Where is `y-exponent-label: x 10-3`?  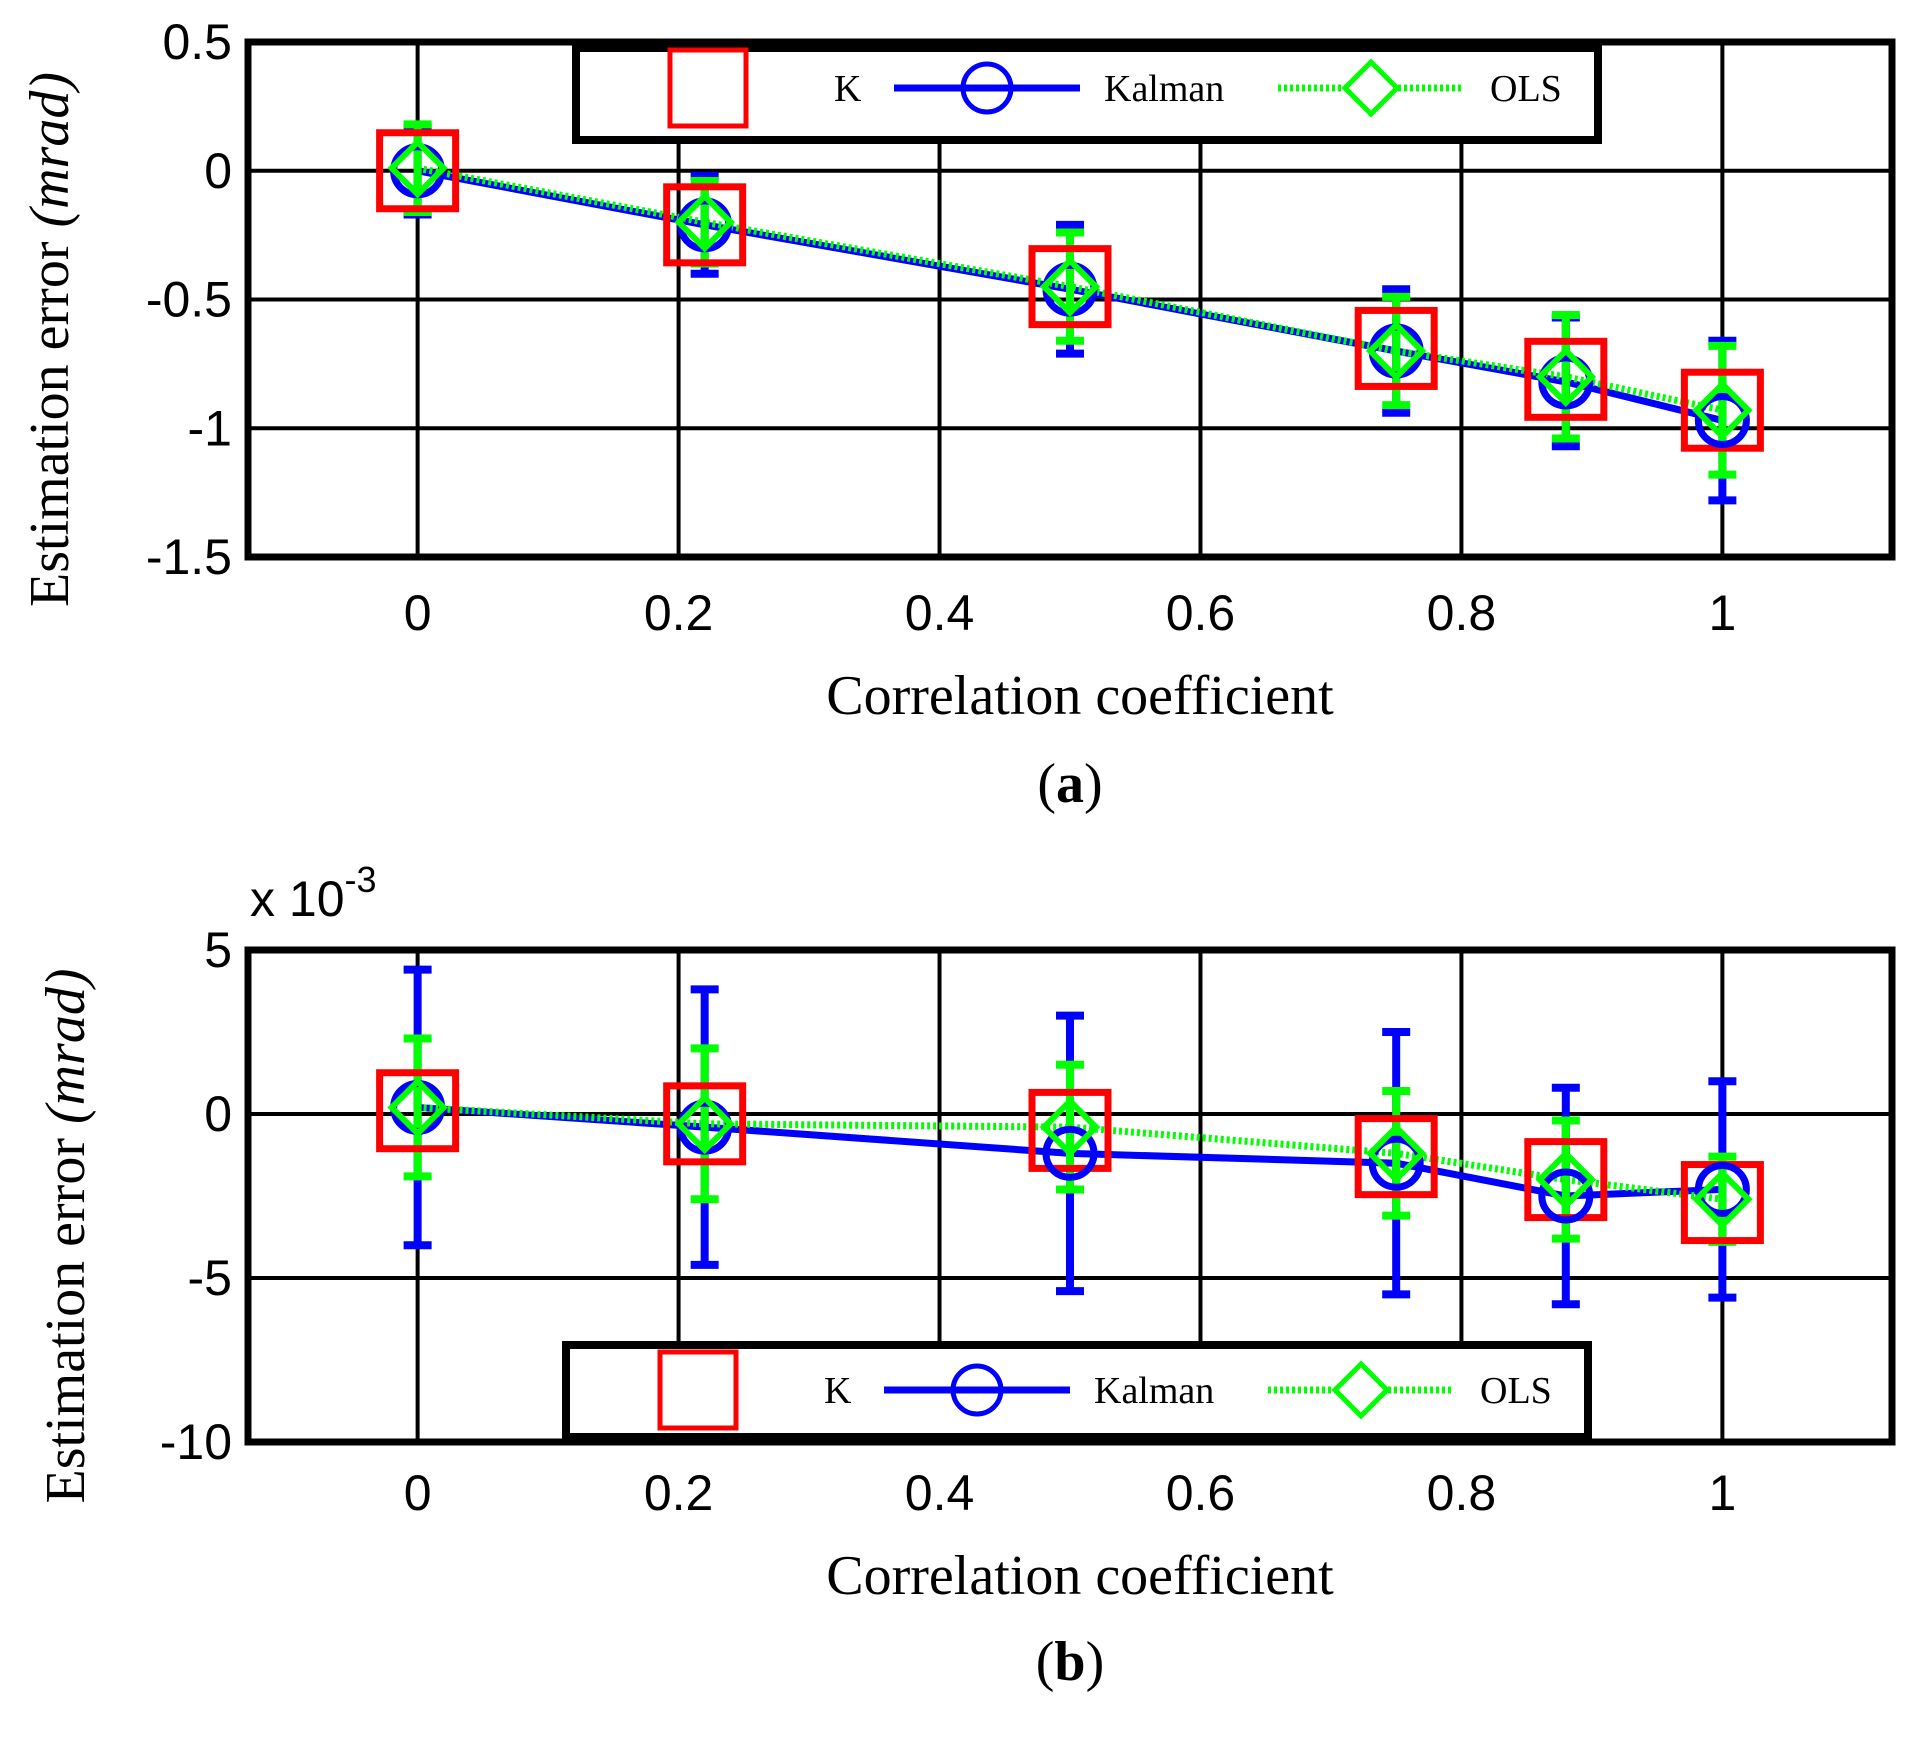
y-exponent-label: x 10-3 is located at coordinates (313, 893).